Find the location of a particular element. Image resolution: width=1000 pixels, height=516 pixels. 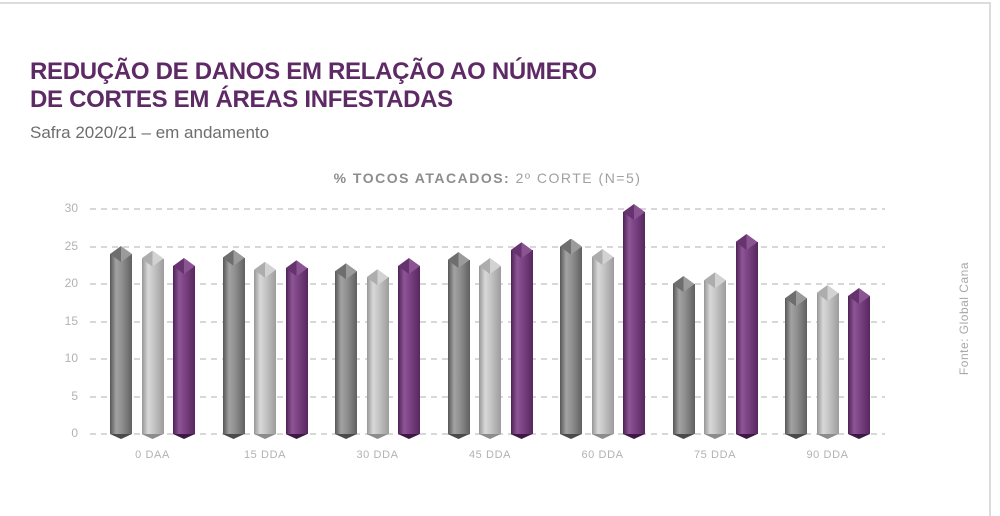

bar-cinza-claro-45-dda is located at coordinates (490, 348).